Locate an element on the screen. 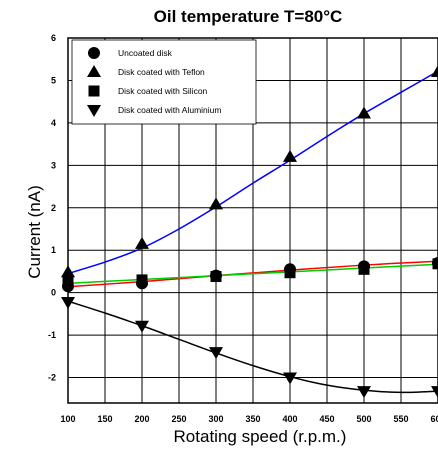 This screenshot has width=438, height=472. x-tick-label: 150 is located at coordinates (104, 419).